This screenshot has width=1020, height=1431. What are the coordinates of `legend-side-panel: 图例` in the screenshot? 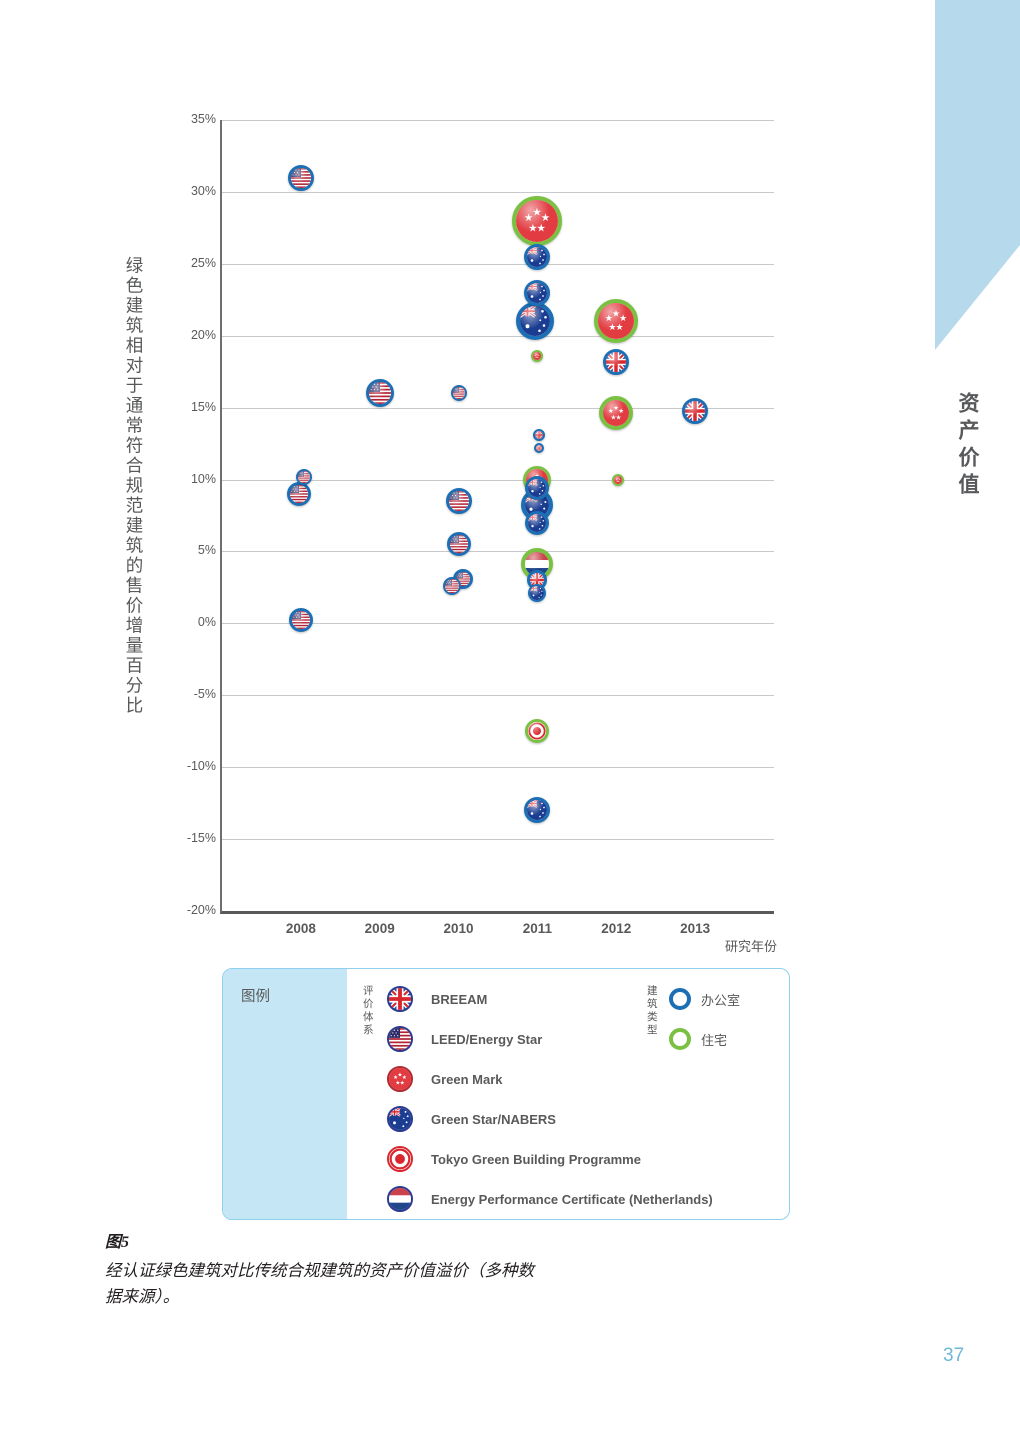 It's located at (285, 1094).